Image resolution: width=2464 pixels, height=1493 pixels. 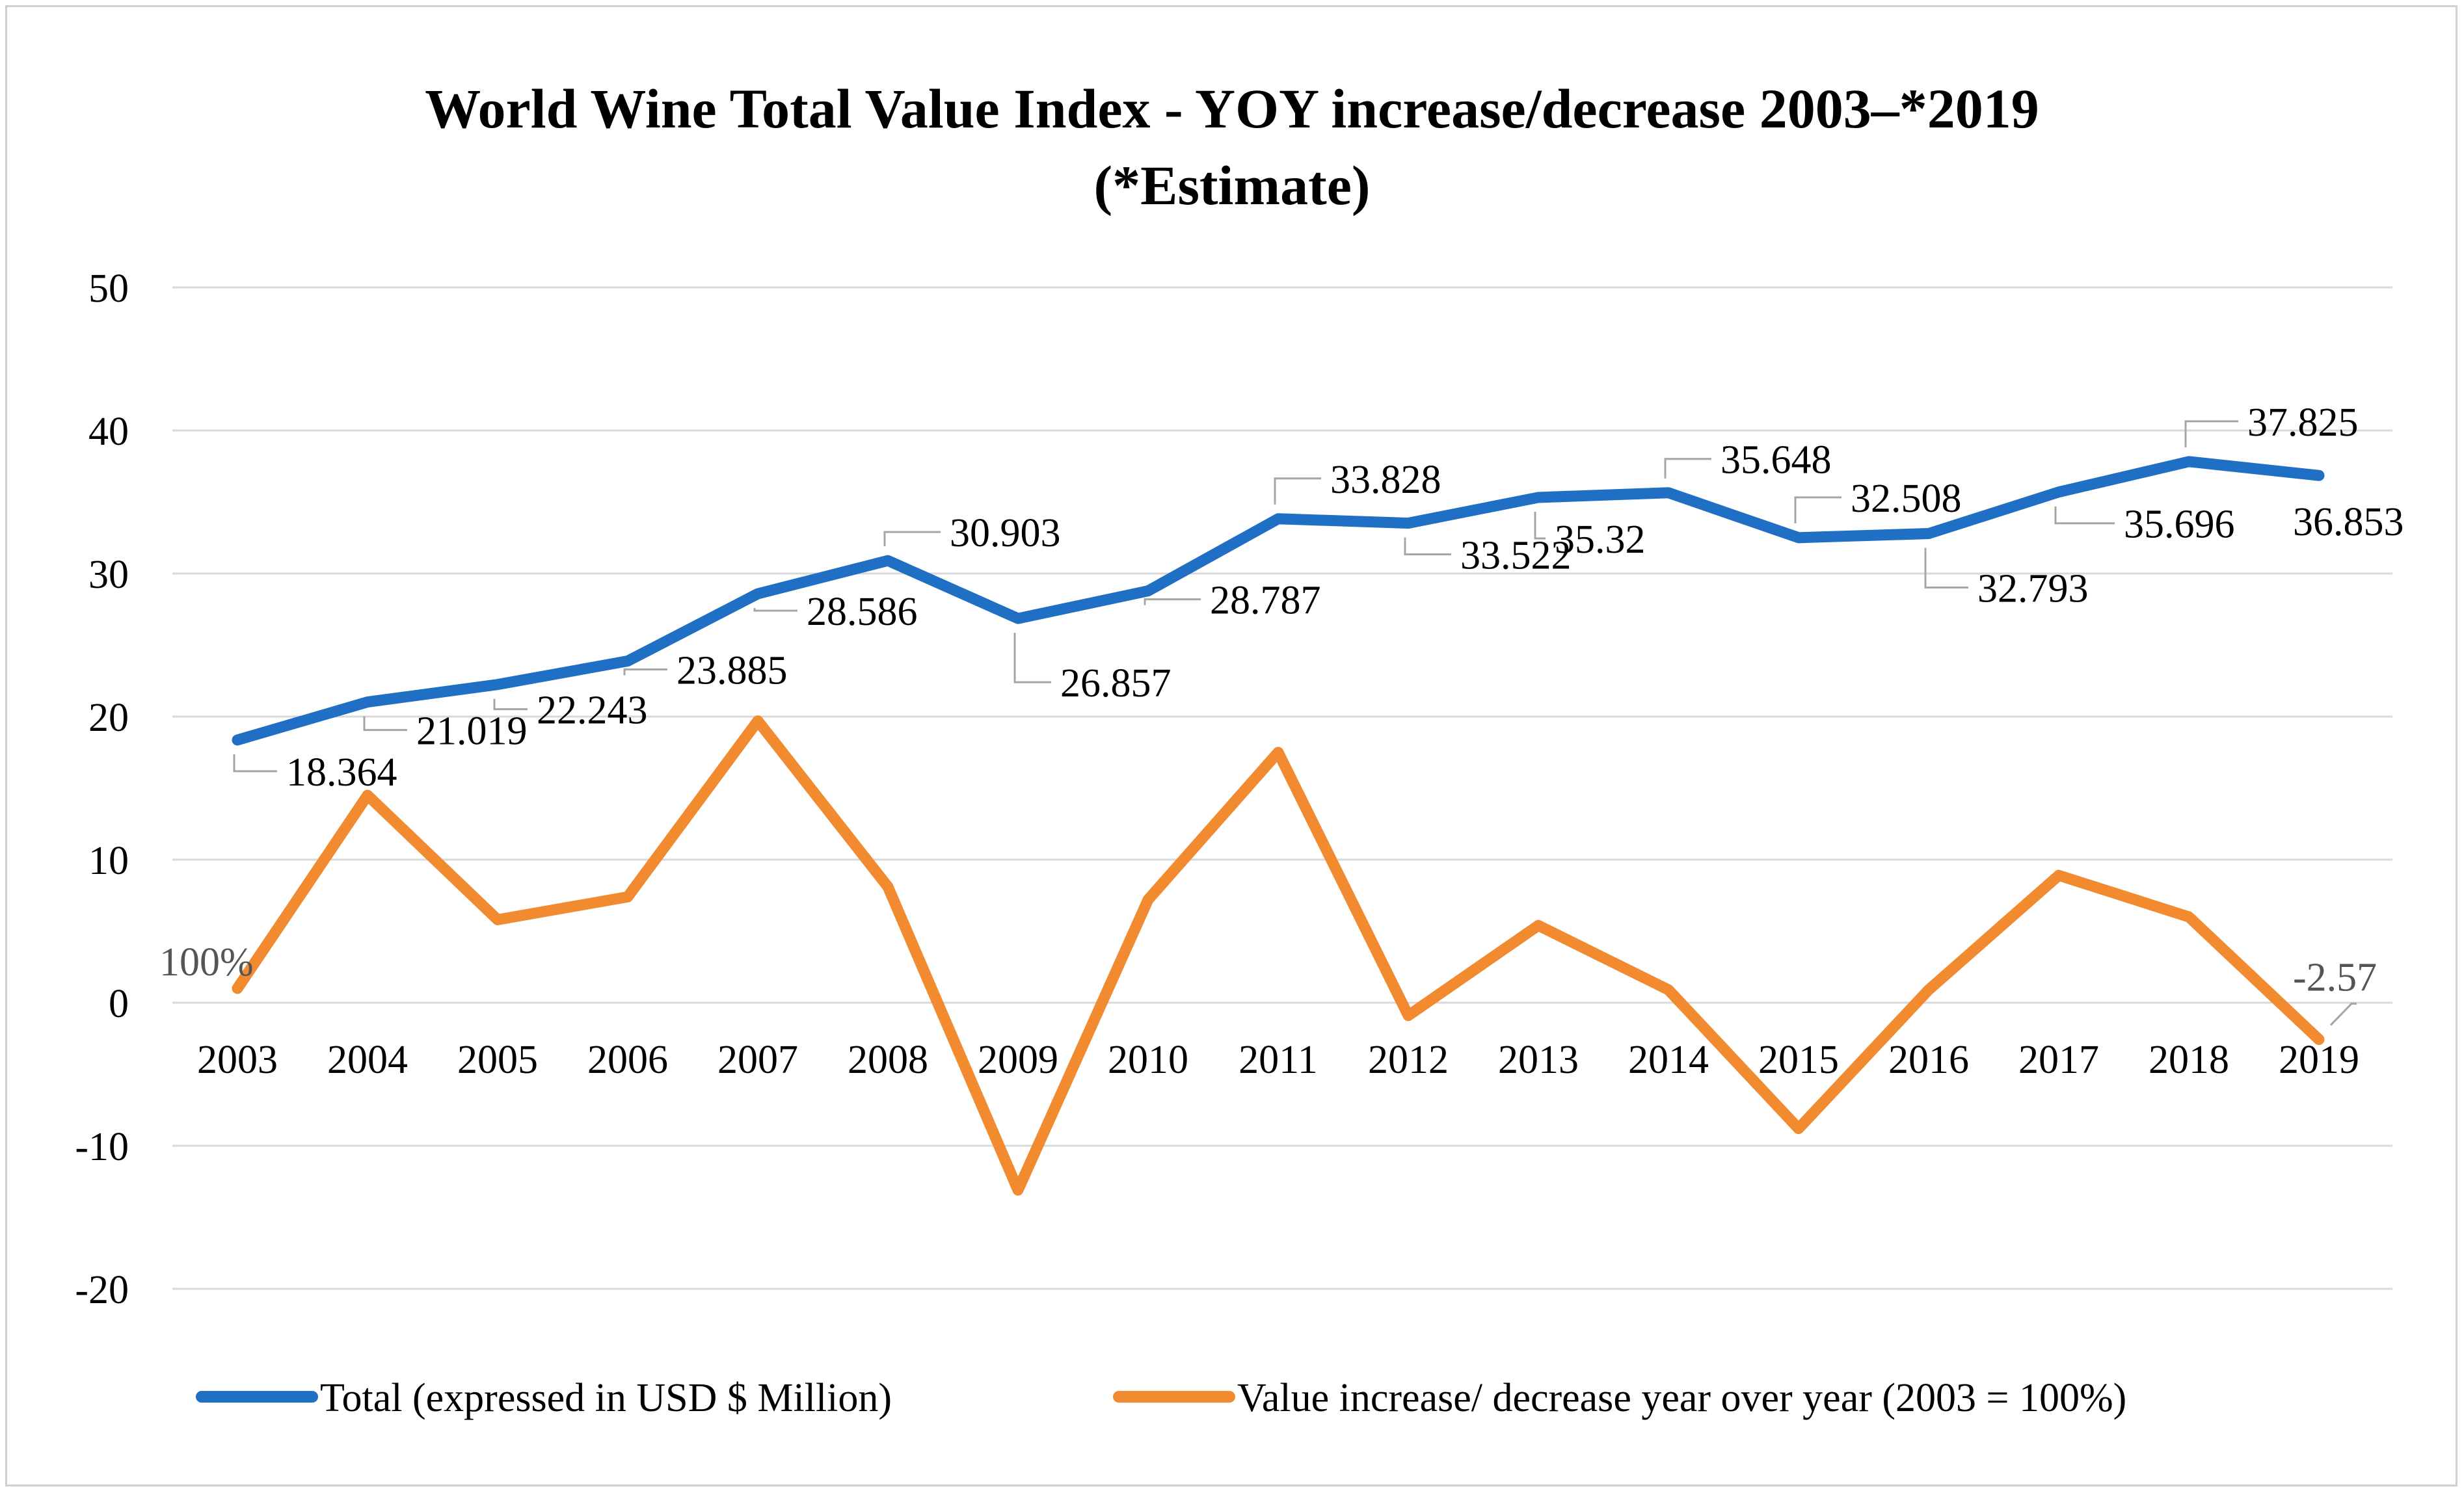 I want to click on data-label-total: 36.853, so click(x=2349, y=522).